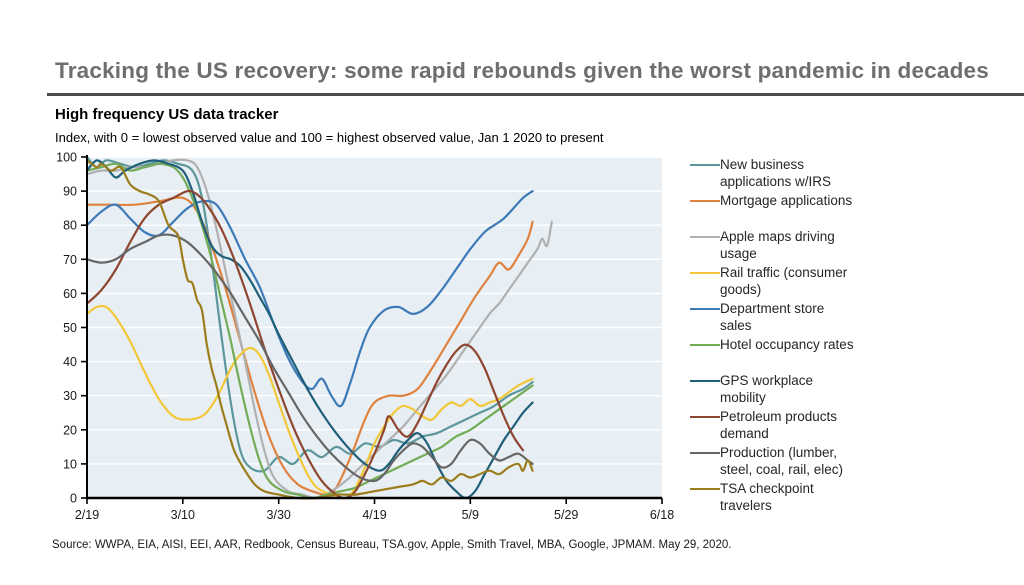 This screenshot has width=1024, height=585. I want to click on x-tick-label: 2/19, so click(87, 515).